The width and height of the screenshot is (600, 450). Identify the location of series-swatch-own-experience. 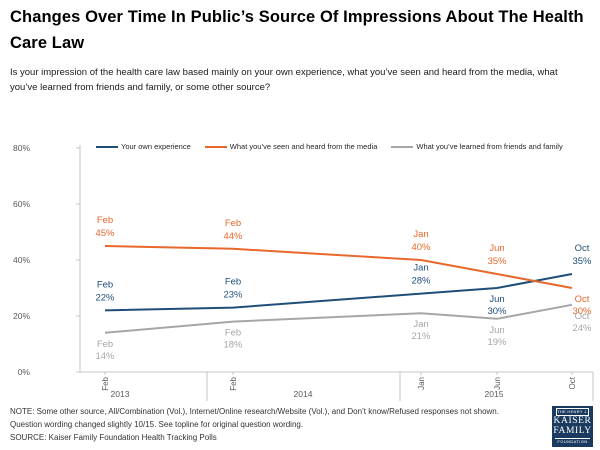
(107, 146).